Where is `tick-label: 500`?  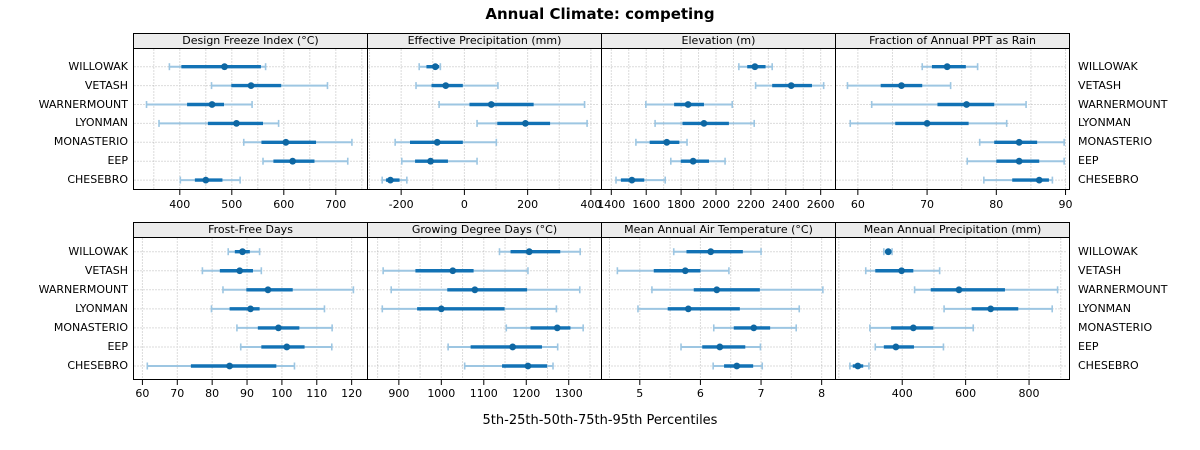
tick-label: 500 is located at coordinates (232, 204).